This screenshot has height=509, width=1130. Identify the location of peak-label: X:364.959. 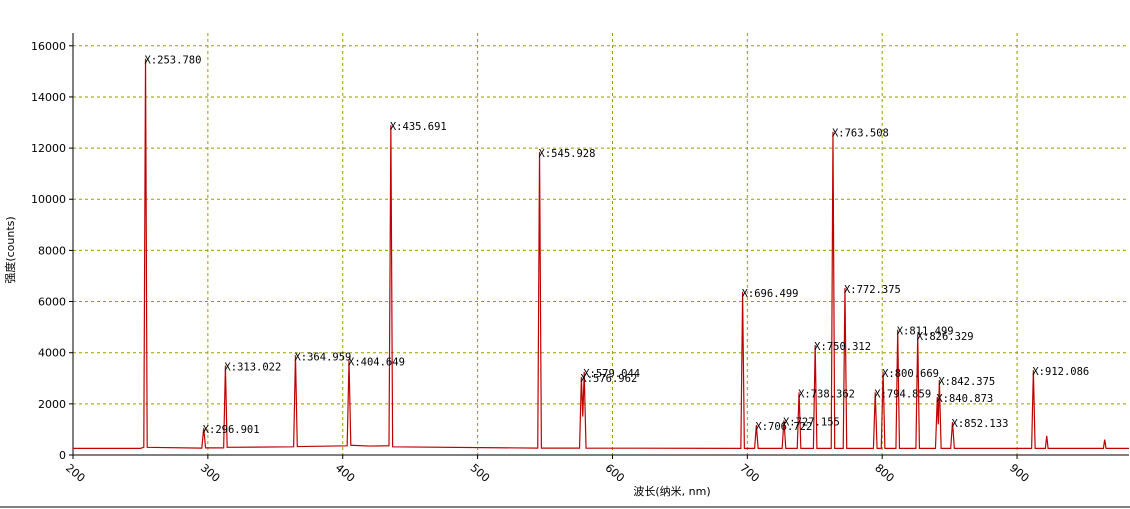
(322, 357).